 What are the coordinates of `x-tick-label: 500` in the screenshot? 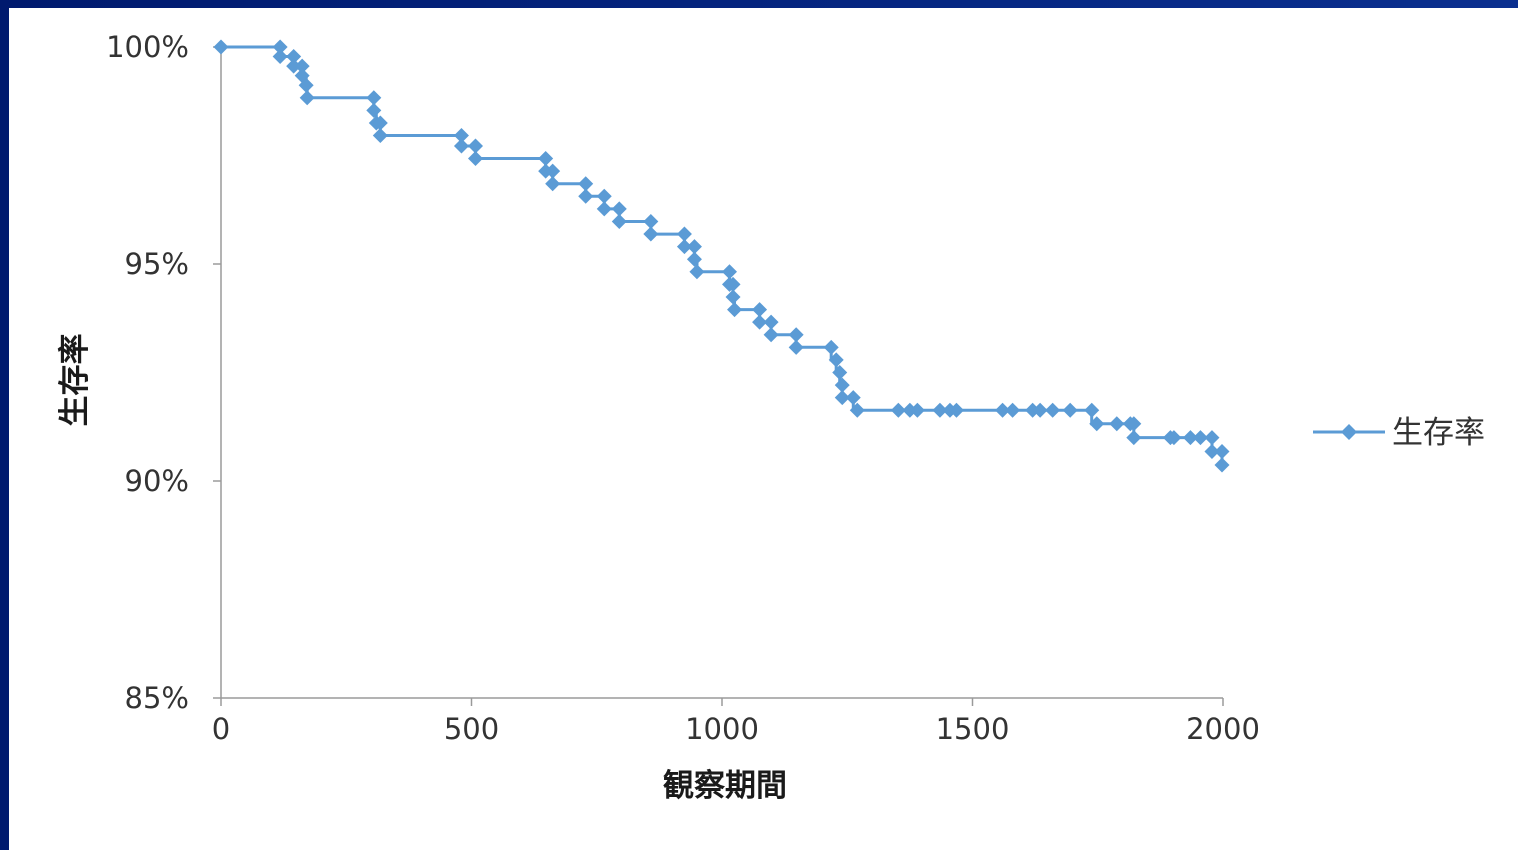 It's located at (471, 729).